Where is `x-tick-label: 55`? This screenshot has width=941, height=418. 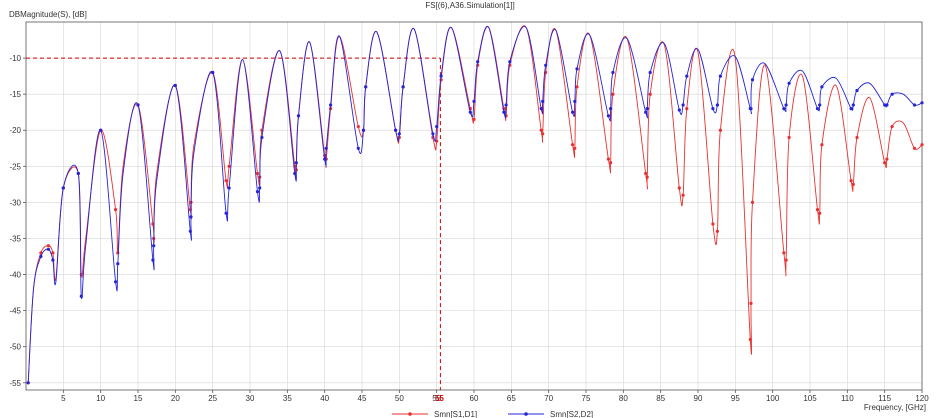 x-tick-label: 55 is located at coordinates (436, 398).